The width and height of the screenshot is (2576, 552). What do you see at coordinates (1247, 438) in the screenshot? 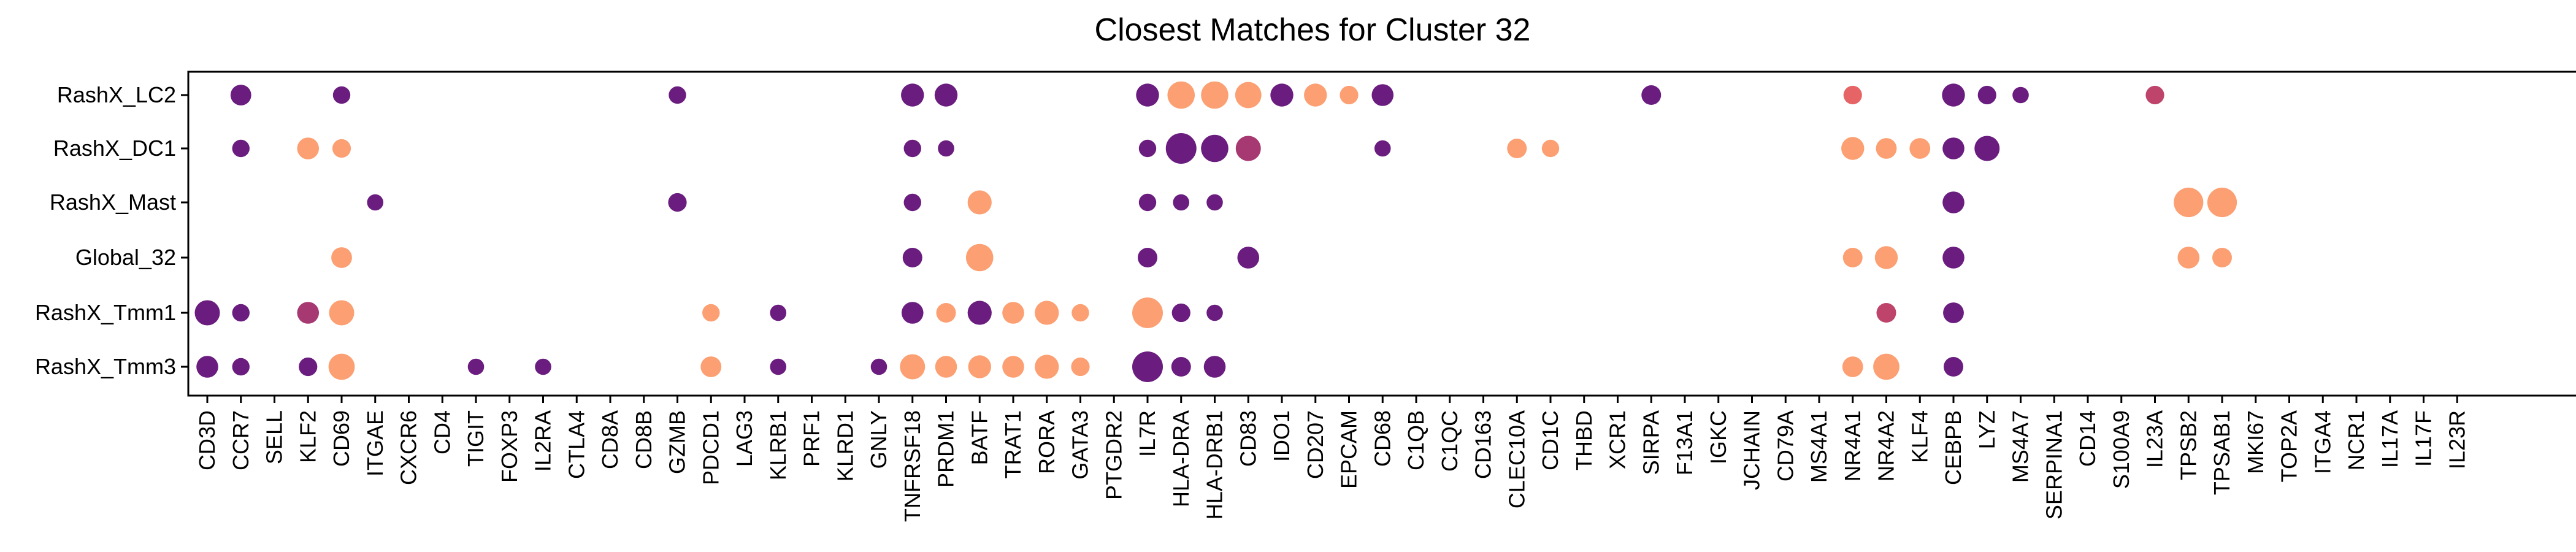
I see `x-tick-label: CD83` at bounding box center [1247, 438].